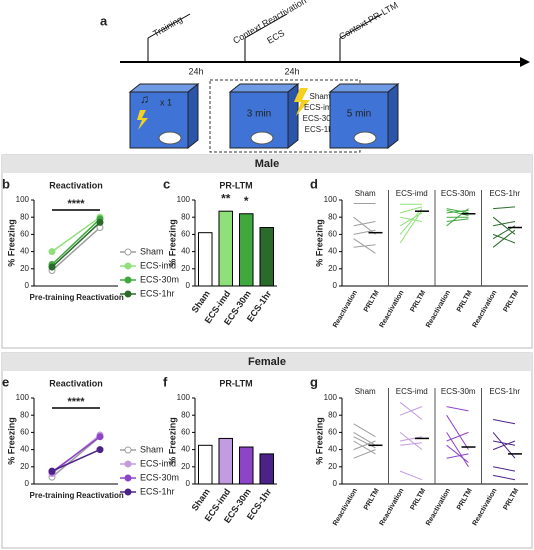  What do you see at coordinates (76, 185) in the screenshot?
I see `chart-title: Reactivation` at bounding box center [76, 185].